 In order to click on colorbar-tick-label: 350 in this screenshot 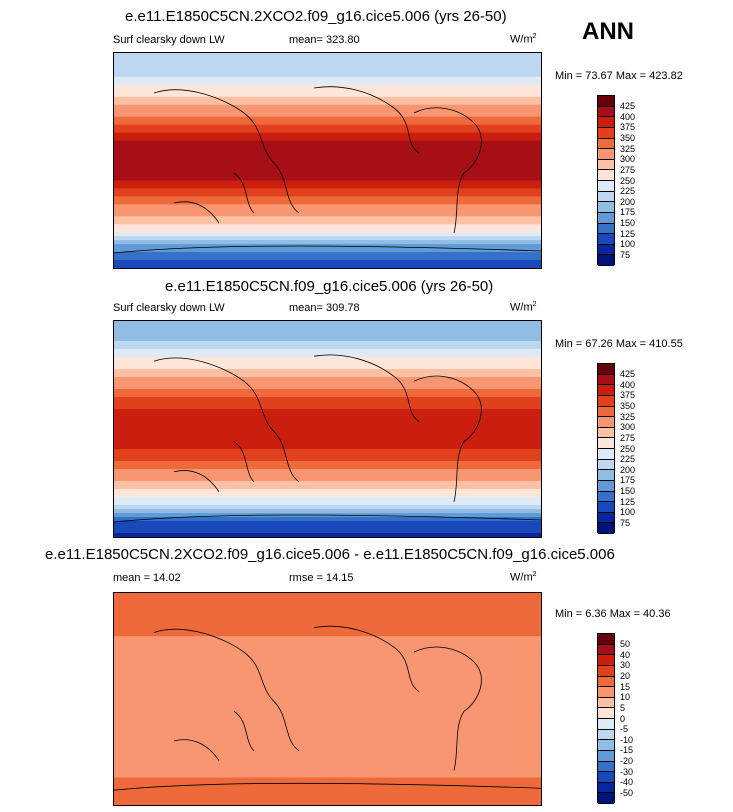, I will do `click(628, 138)`.